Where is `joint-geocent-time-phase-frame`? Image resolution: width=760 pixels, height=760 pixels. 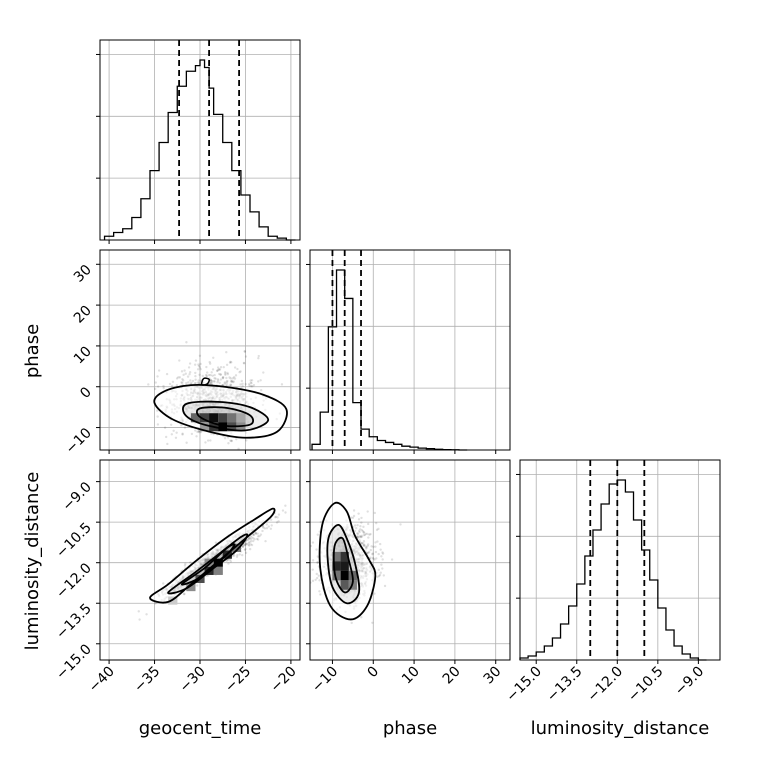
joint-geocent-time-phase-frame is located at coordinates (200, 350).